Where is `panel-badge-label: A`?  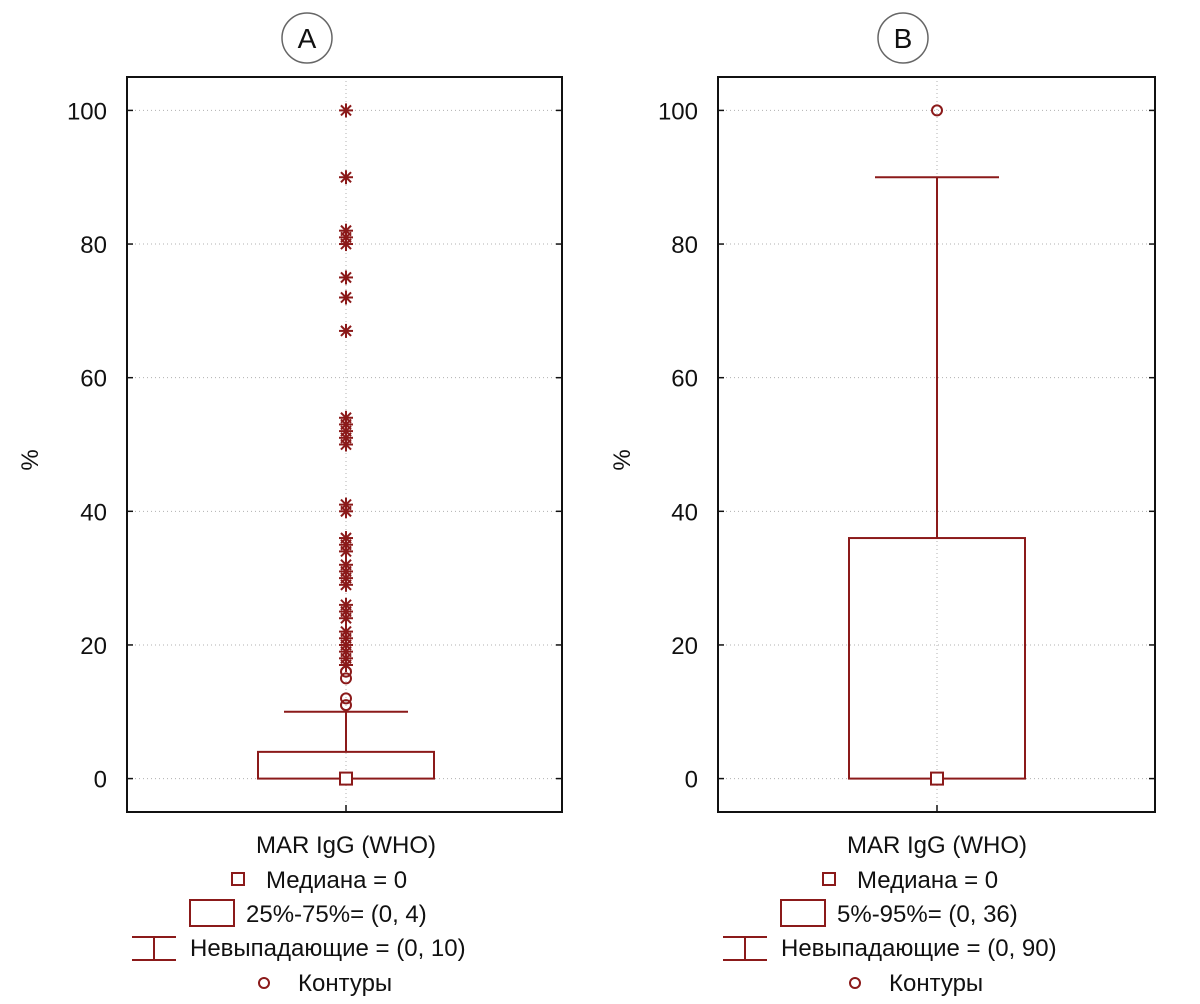
panel-badge-label: A is located at coordinates (307, 38).